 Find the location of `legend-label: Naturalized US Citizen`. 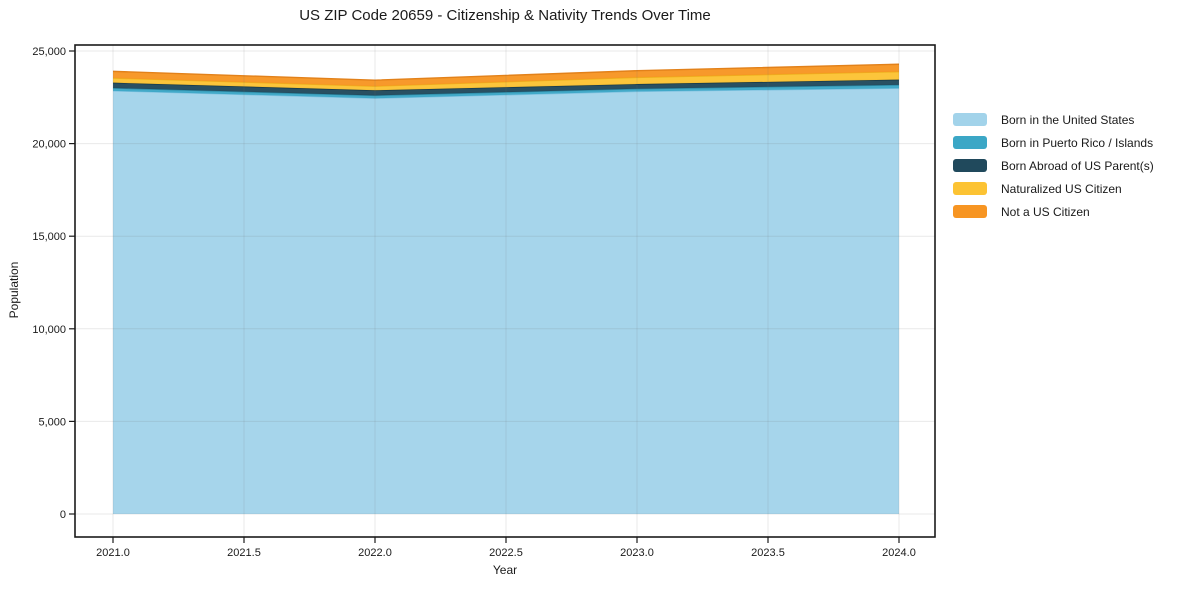

legend-label: Naturalized US Citizen is located at coordinates (1061, 188).